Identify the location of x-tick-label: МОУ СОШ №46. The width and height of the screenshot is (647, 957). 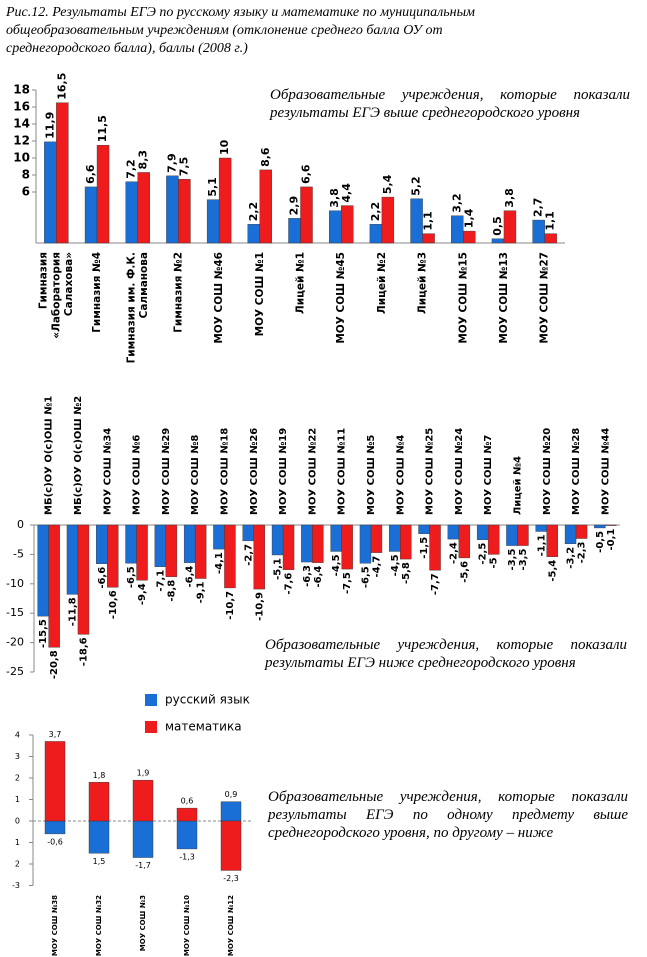
(219, 298).